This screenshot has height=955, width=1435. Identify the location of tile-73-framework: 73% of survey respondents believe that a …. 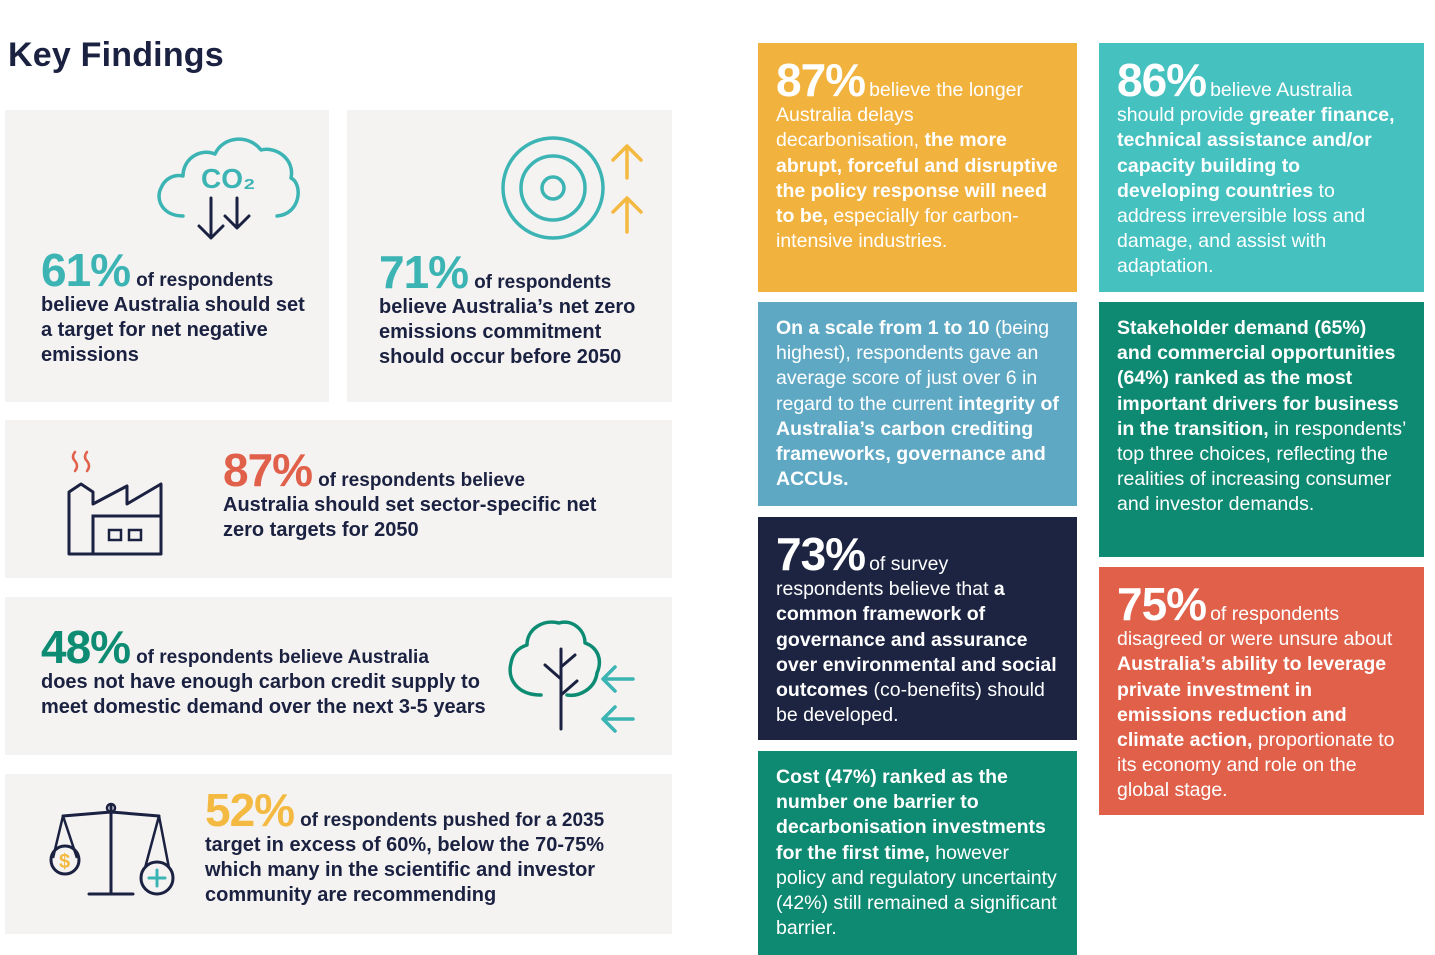
(917, 628).